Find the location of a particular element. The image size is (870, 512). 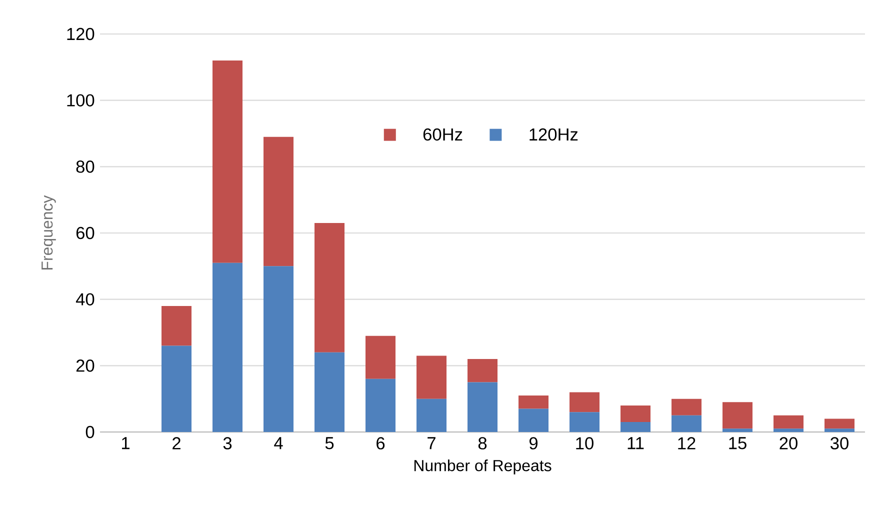

x-tick-label: 6 is located at coordinates (380, 443).